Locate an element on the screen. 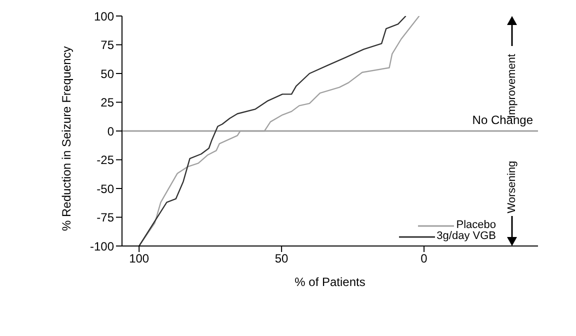 Image resolution: width=576 pixels, height=336 pixels. y-tick-label: -75 is located at coordinates (105, 217).